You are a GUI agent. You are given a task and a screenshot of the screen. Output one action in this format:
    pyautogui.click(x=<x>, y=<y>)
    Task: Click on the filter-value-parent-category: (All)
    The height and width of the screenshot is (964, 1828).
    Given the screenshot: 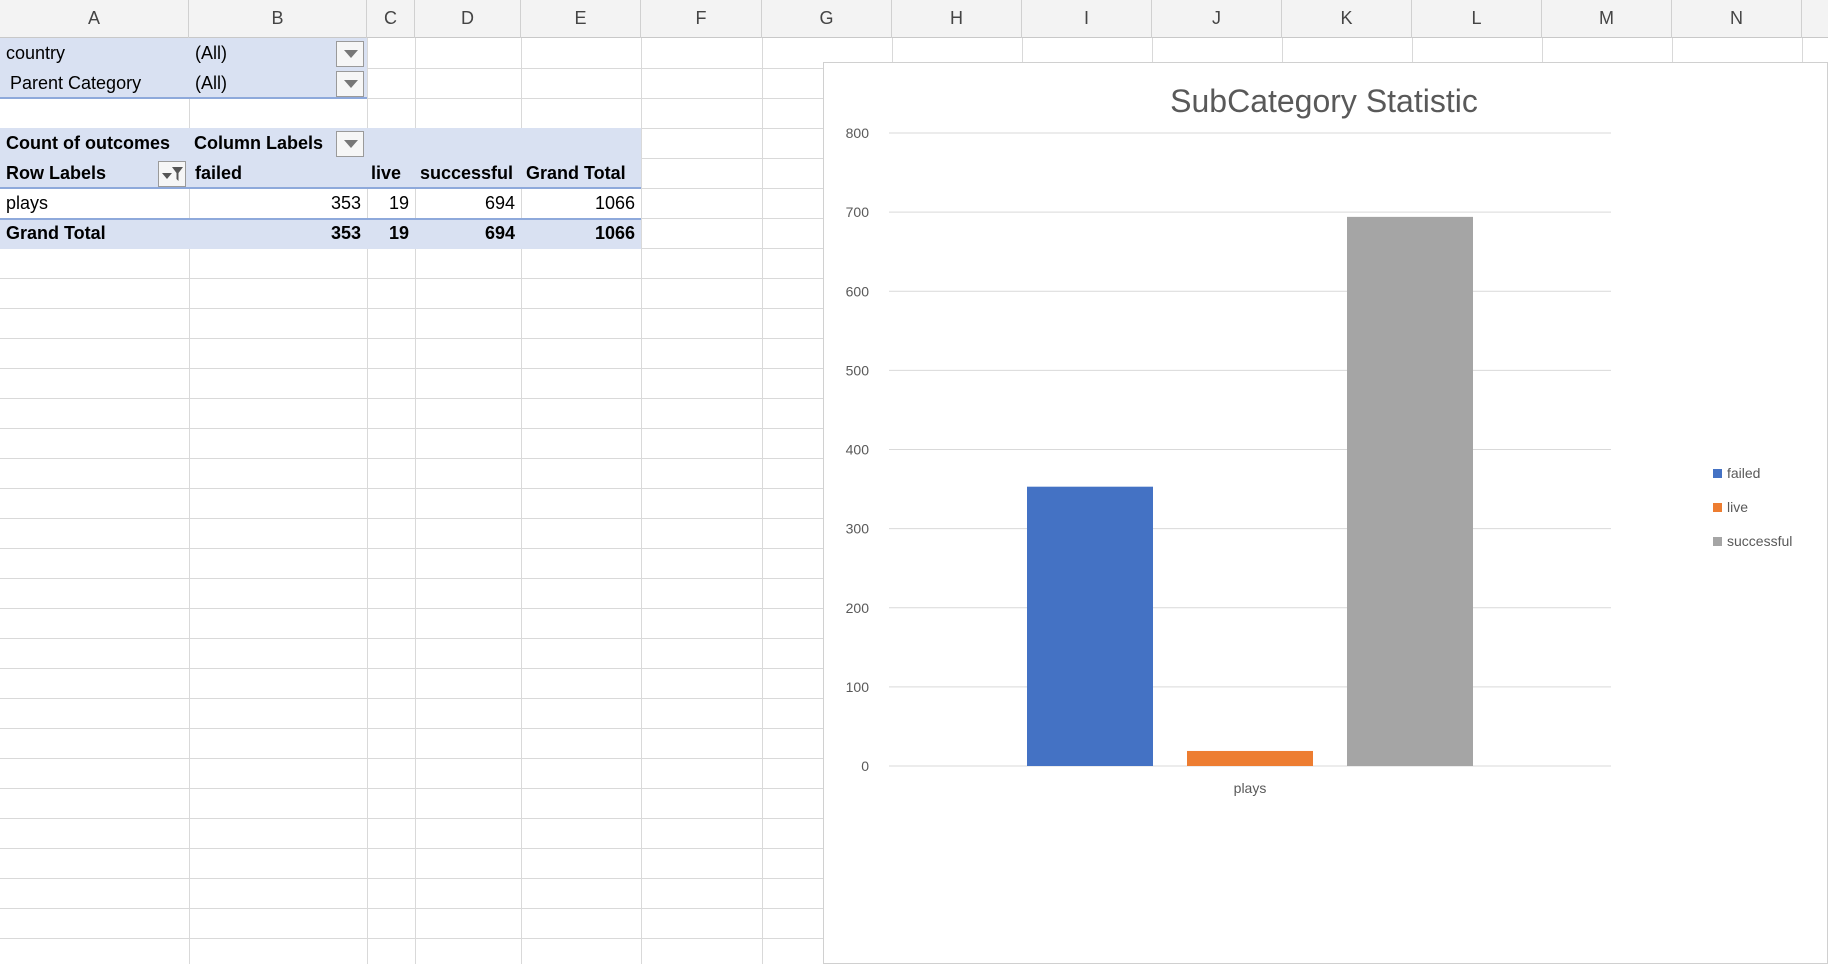 What is the action you would take?
    pyautogui.click(x=211, y=83)
    